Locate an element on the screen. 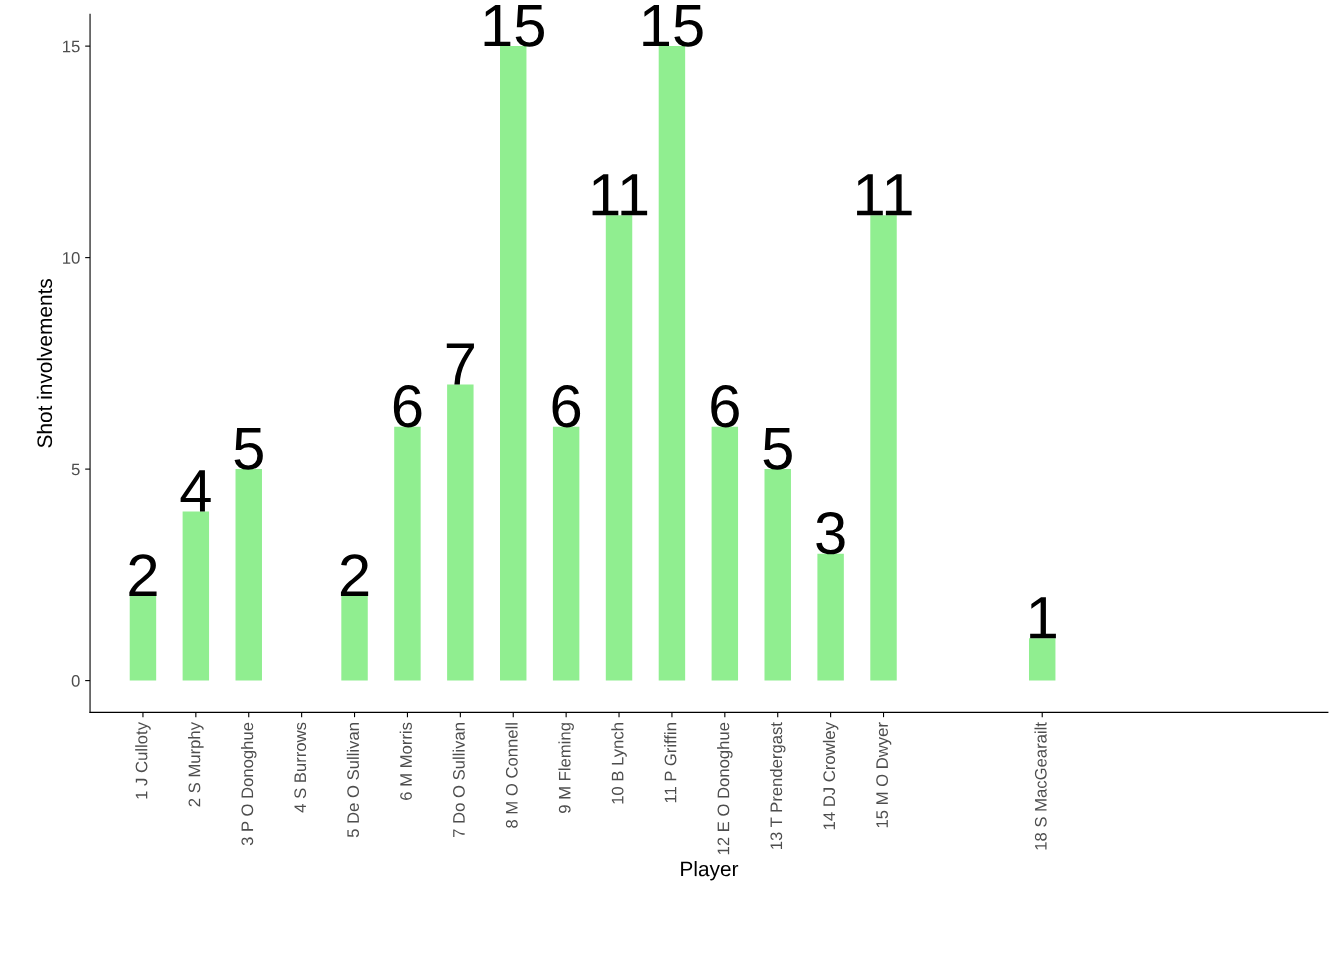  x-tick-label: 10 B Lynch is located at coordinates (619, 763).